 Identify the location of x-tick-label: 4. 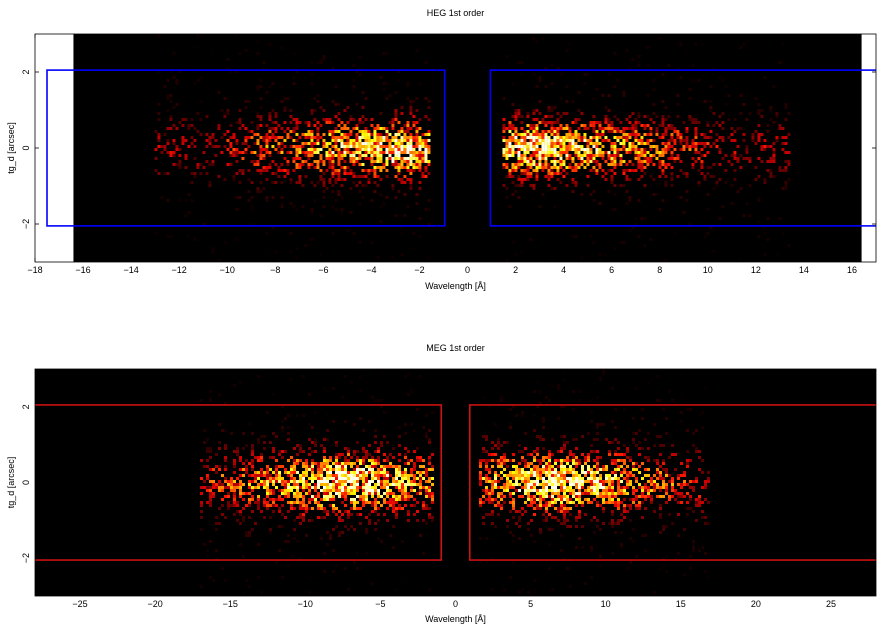
(563, 270).